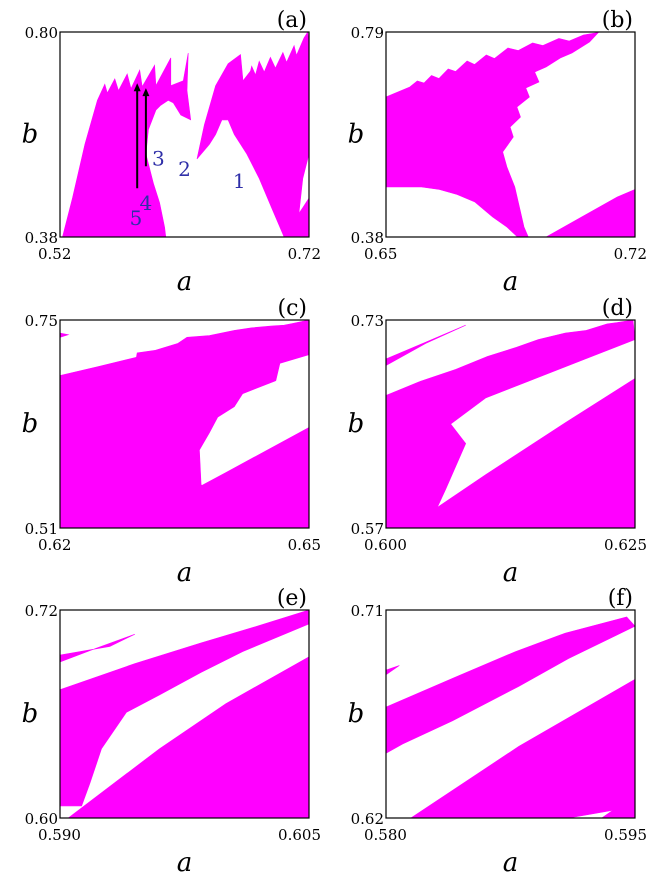 This screenshot has height=875, width=663. Describe the element at coordinates (299, 835) in the screenshot. I see `x-tick-right: 0.605` at that location.